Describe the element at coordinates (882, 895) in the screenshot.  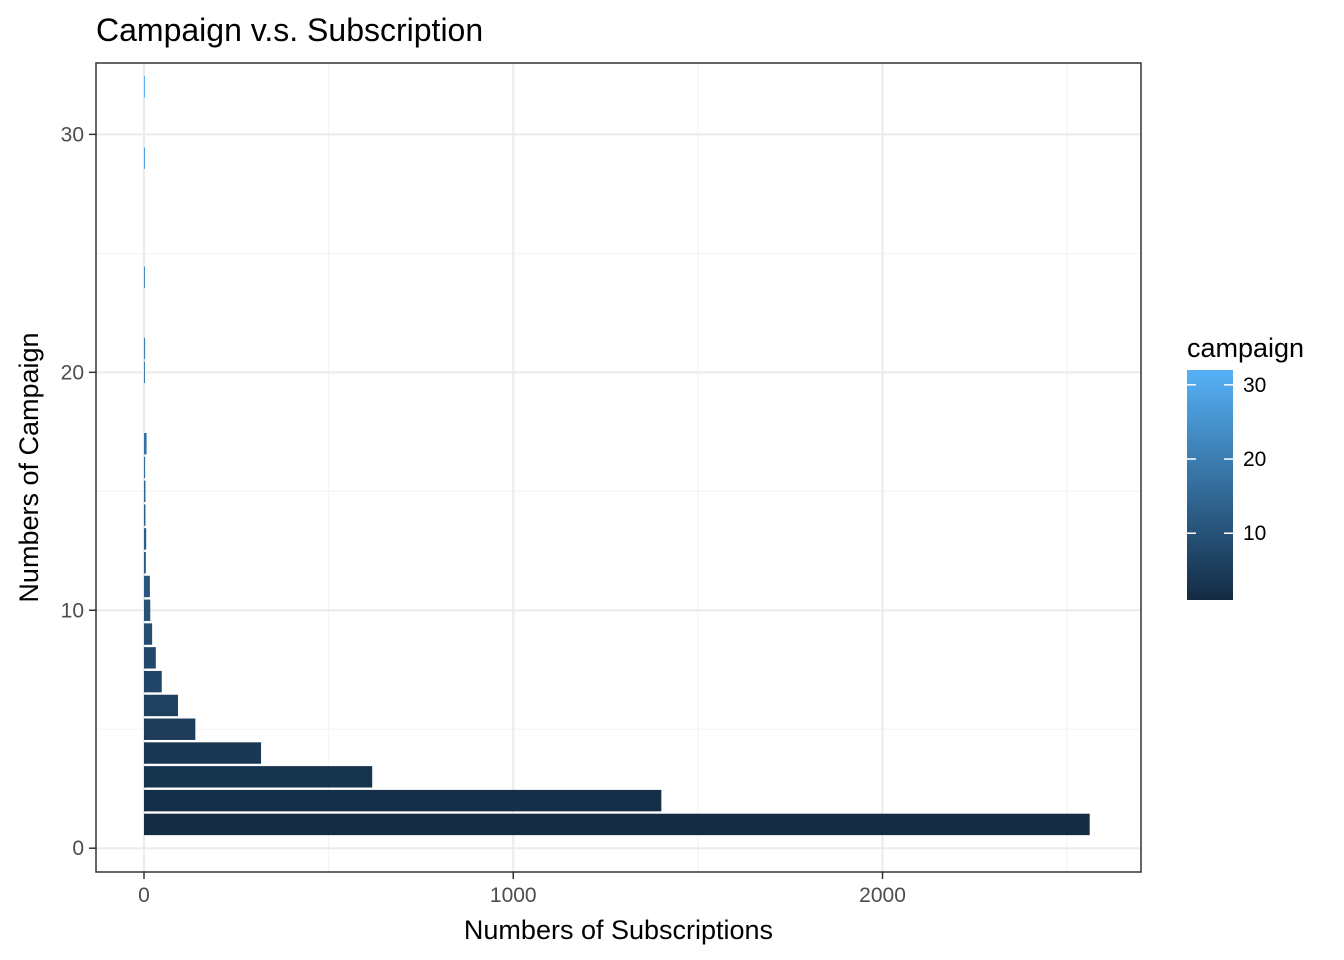
I see `x-tick-label: 2000` at that location.